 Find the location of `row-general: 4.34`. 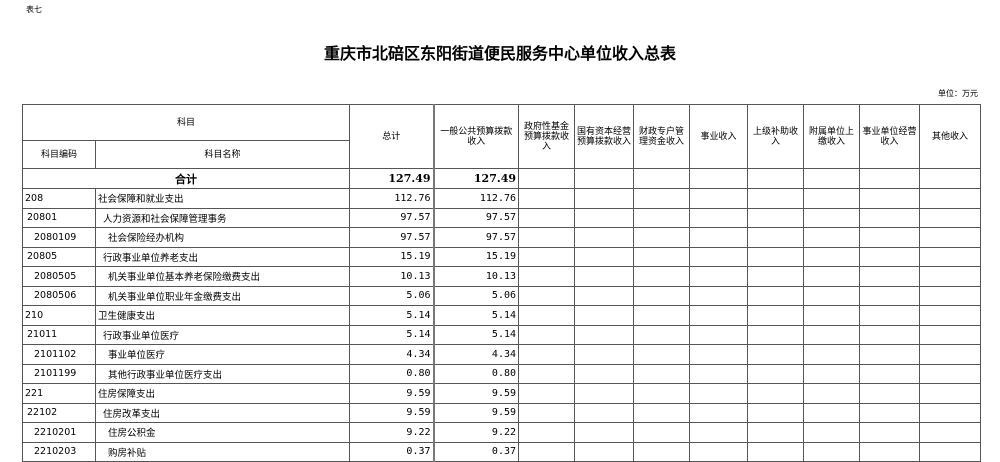

row-general: 4.34 is located at coordinates (476, 354).